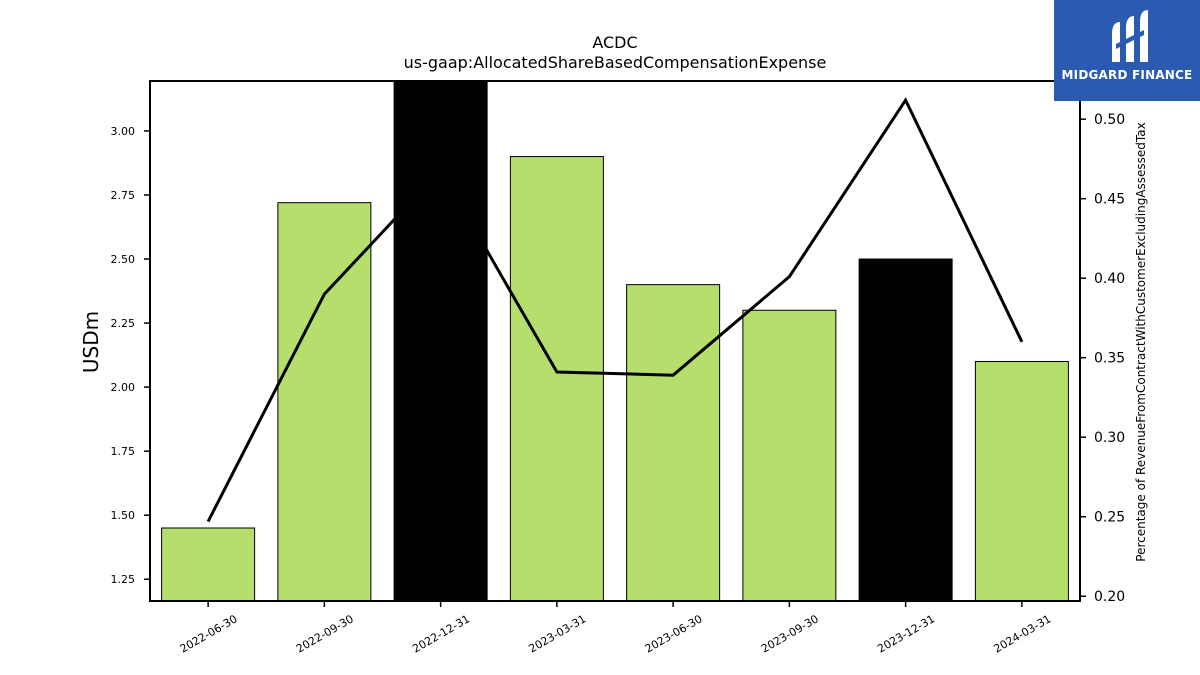 This screenshot has height=675, width=1200. Describe the element at coordinates (1109, 597) in the screenshot. I see `y2-tick-label: 0.20` at that location.